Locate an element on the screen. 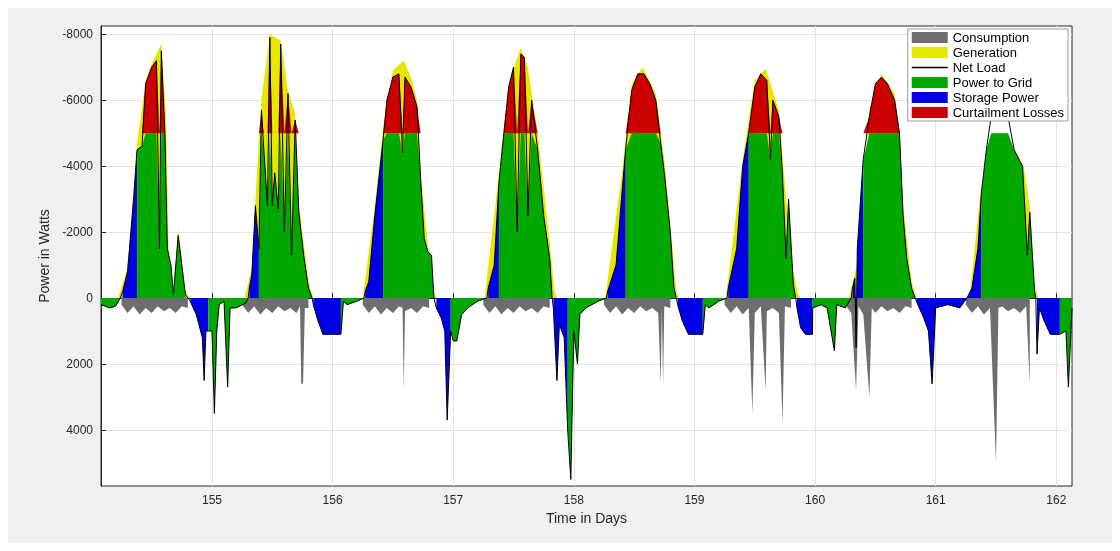 This screenshot has width=1120, height=551. x-tick-label: 155 is located at coordinates (212, 500).